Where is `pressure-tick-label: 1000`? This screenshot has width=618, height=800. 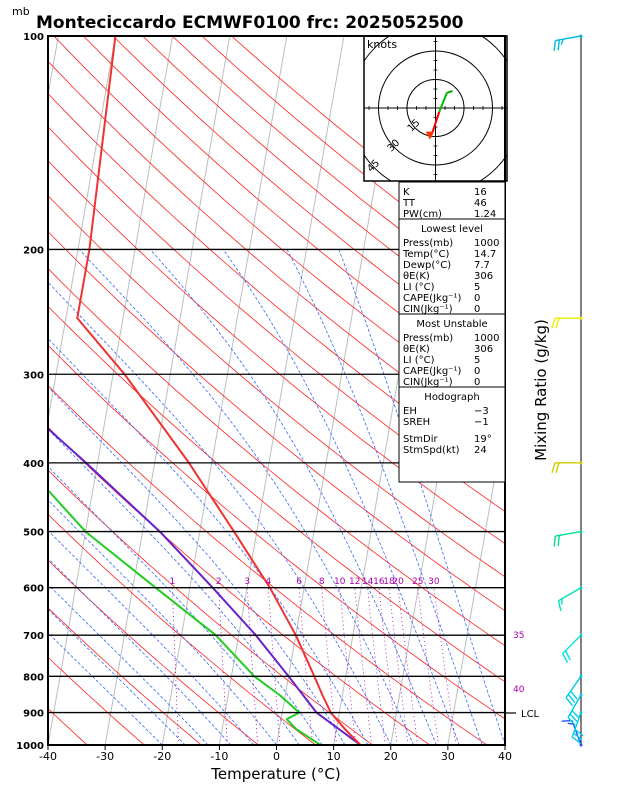
pressure-tick-label: 1000 is located at coordinates (30, 746).